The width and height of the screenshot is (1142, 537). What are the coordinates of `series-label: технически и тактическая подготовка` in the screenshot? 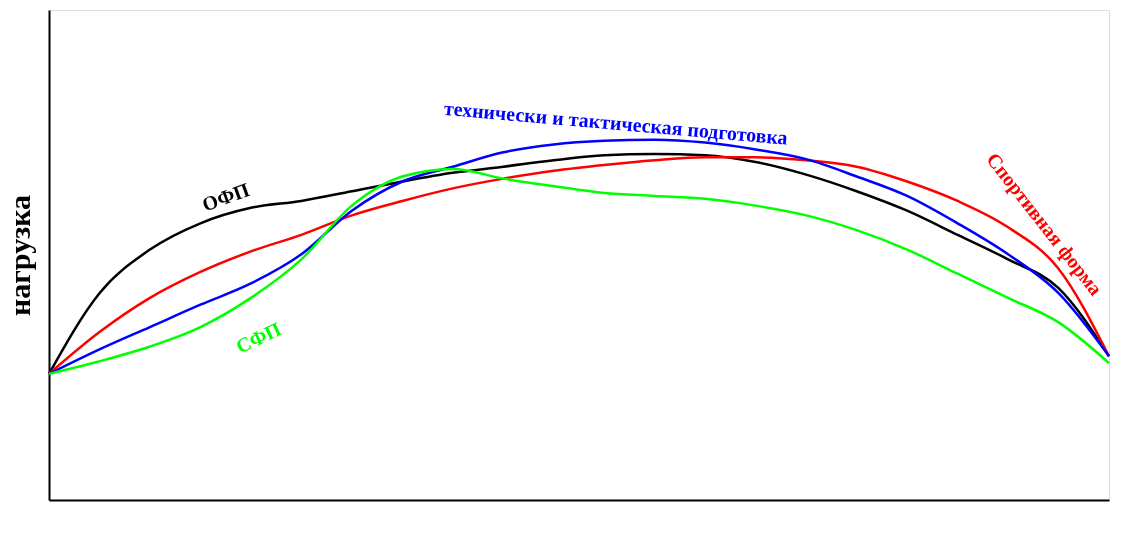 It's located at (616, 122).